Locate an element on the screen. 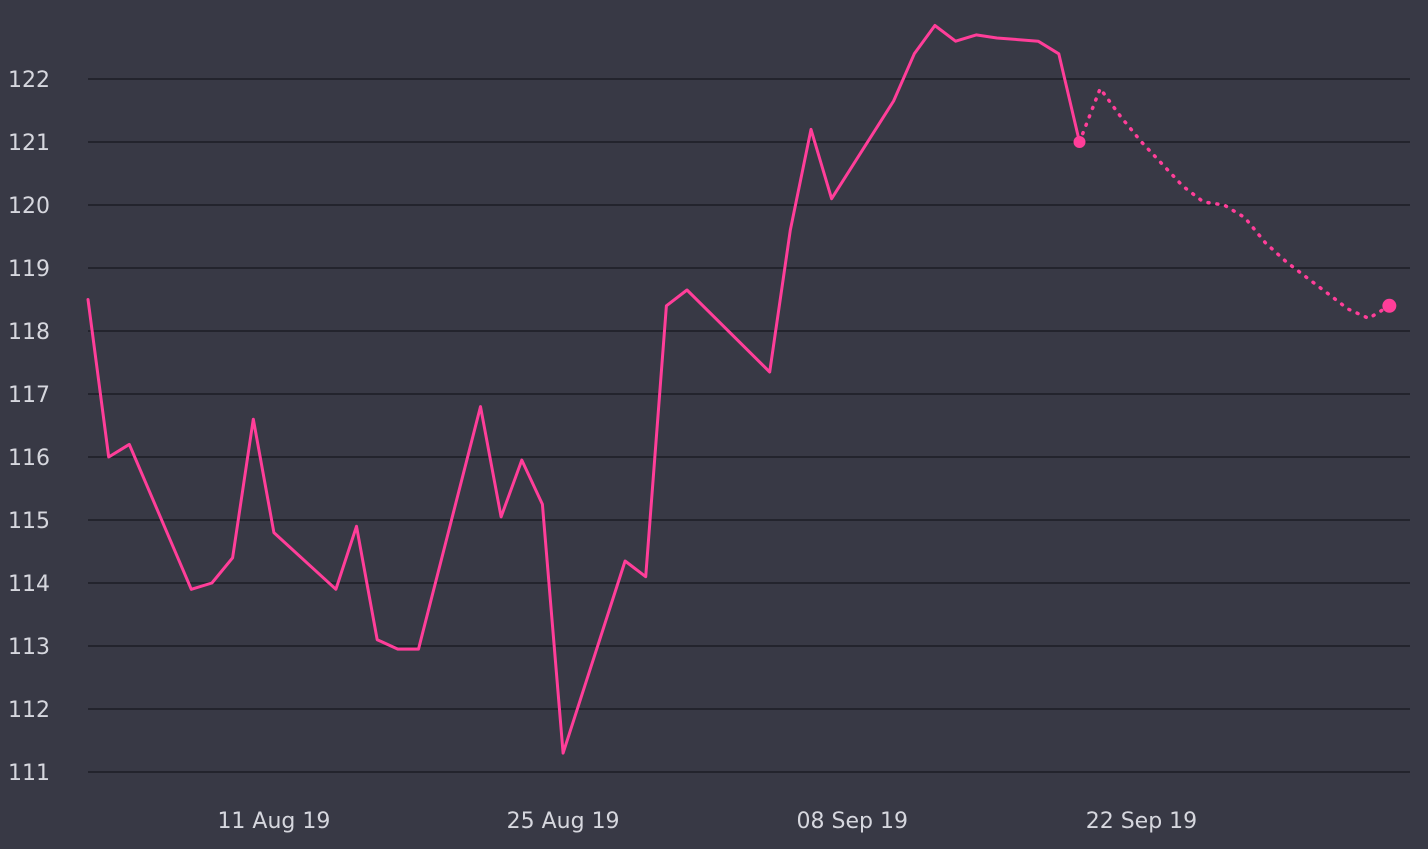  y-tick-label: 117 is located at coordinates (29, 395).